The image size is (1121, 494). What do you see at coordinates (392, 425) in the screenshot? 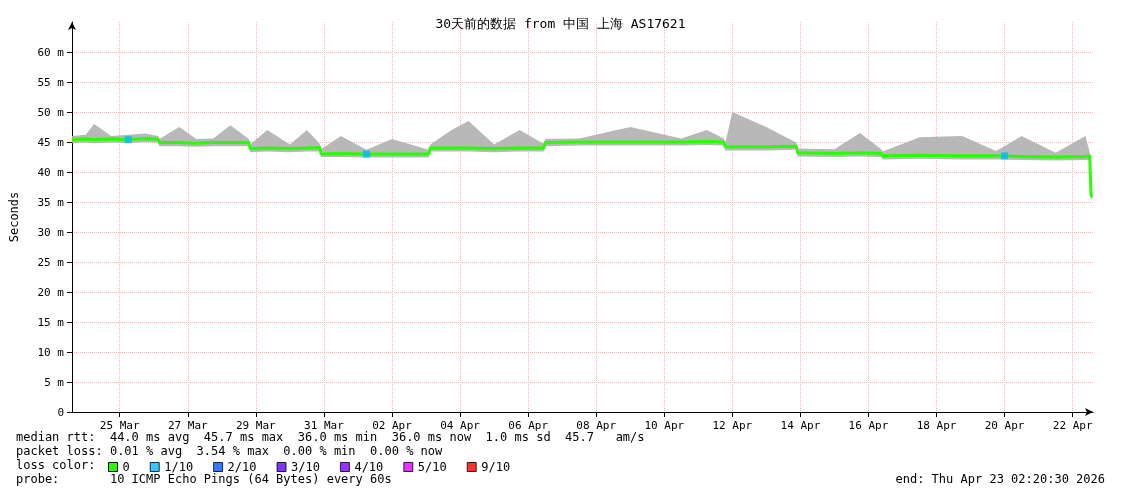
I see `x-tick-label: 02 Apr` at bounding box center [392, 425].